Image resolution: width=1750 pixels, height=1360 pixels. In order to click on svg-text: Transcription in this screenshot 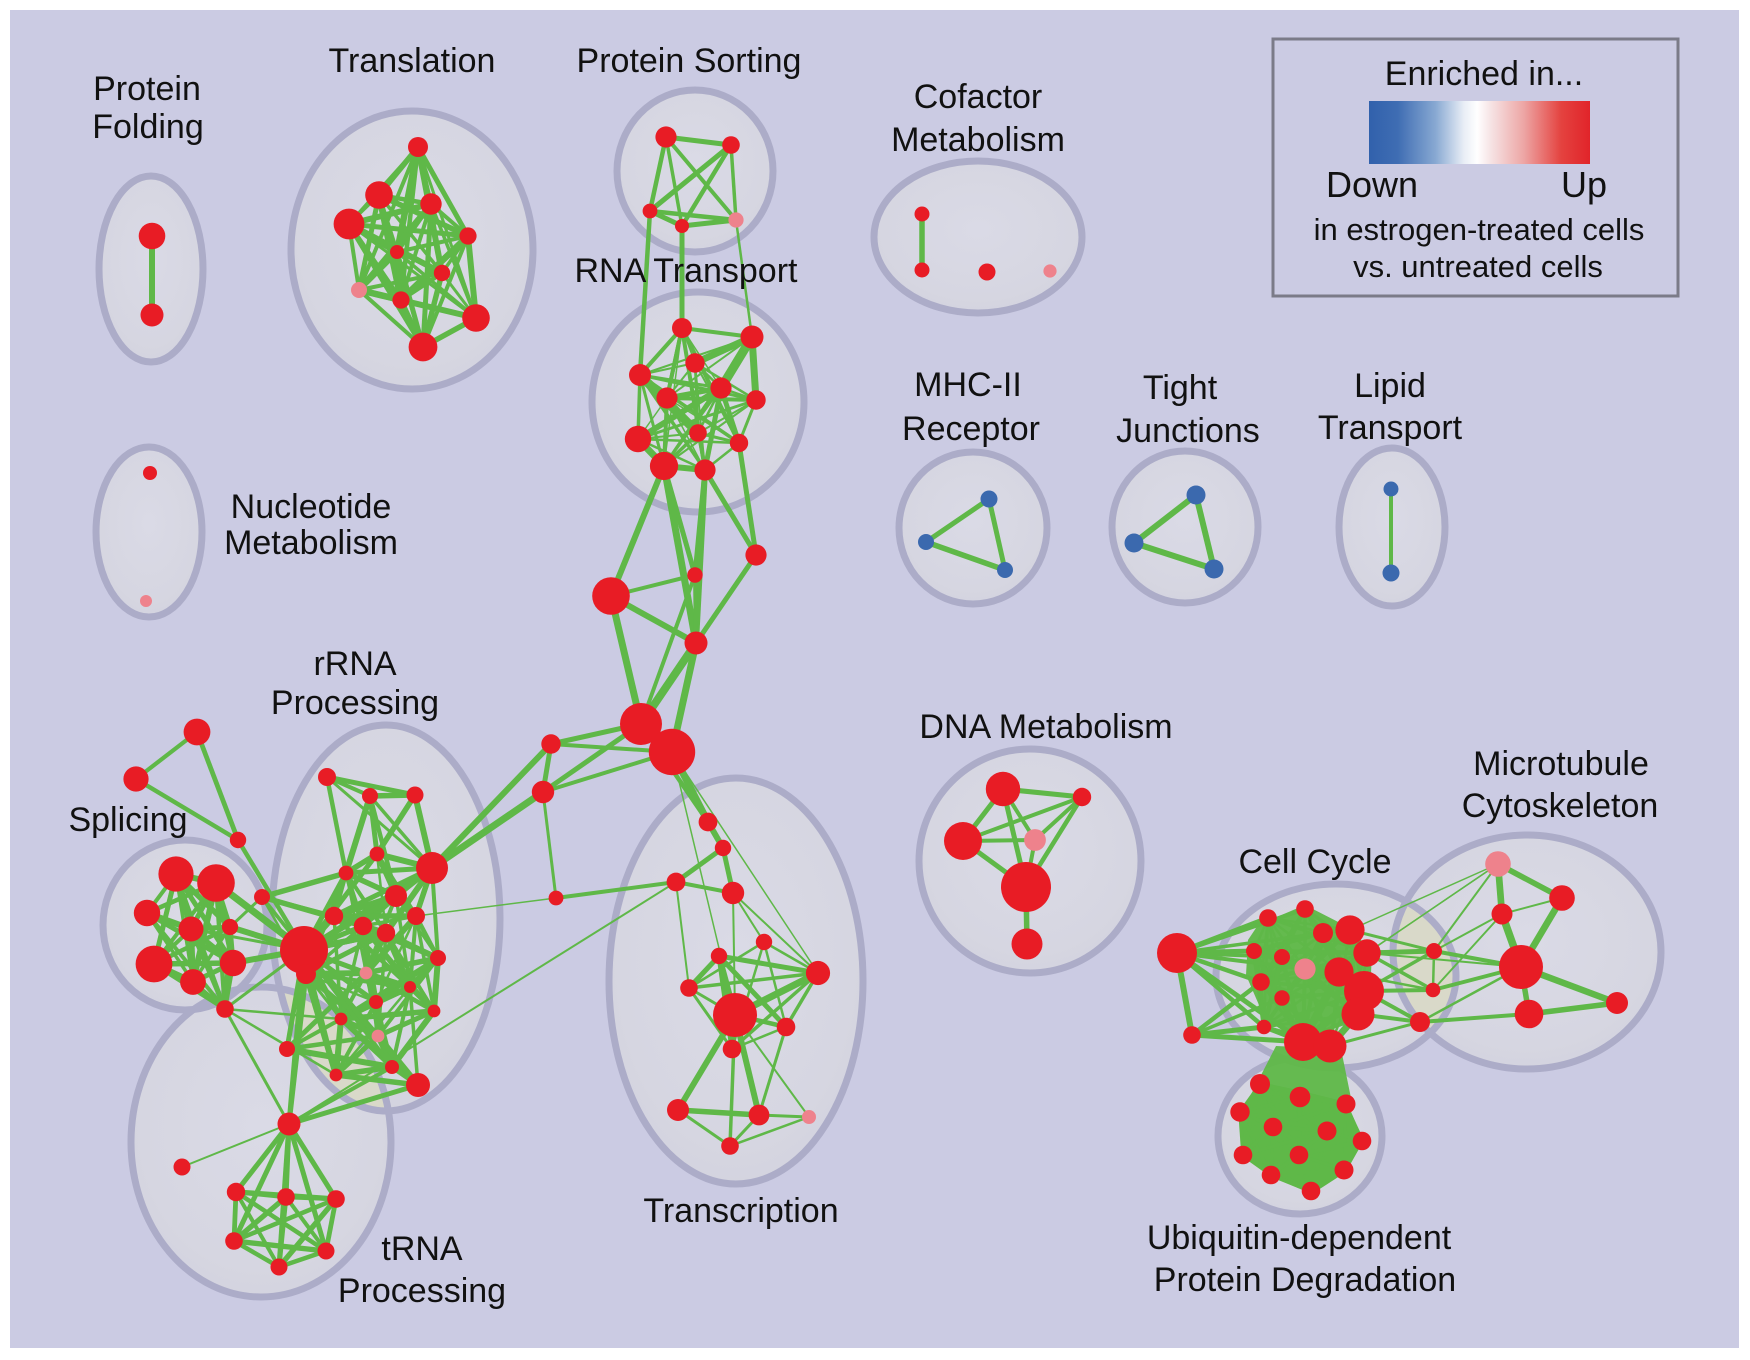, I will do `click(740, 1211)`.